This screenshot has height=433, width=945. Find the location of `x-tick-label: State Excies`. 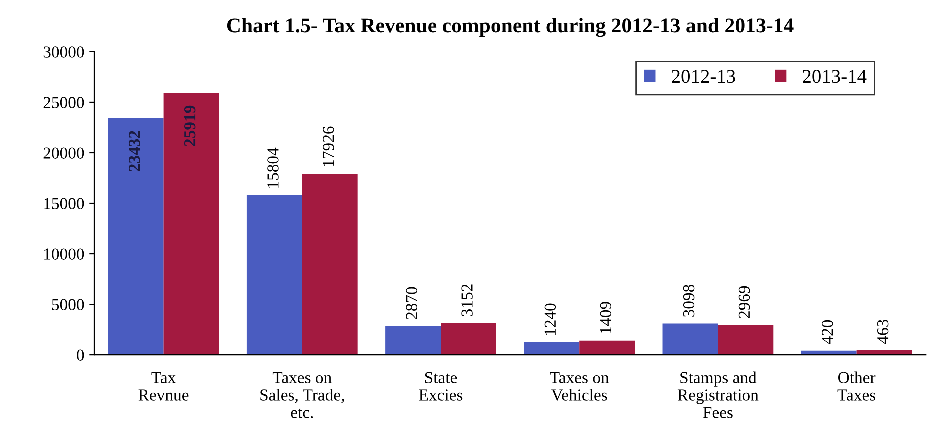

x-tick-label: State Excies is located at coordinates (441, 386).